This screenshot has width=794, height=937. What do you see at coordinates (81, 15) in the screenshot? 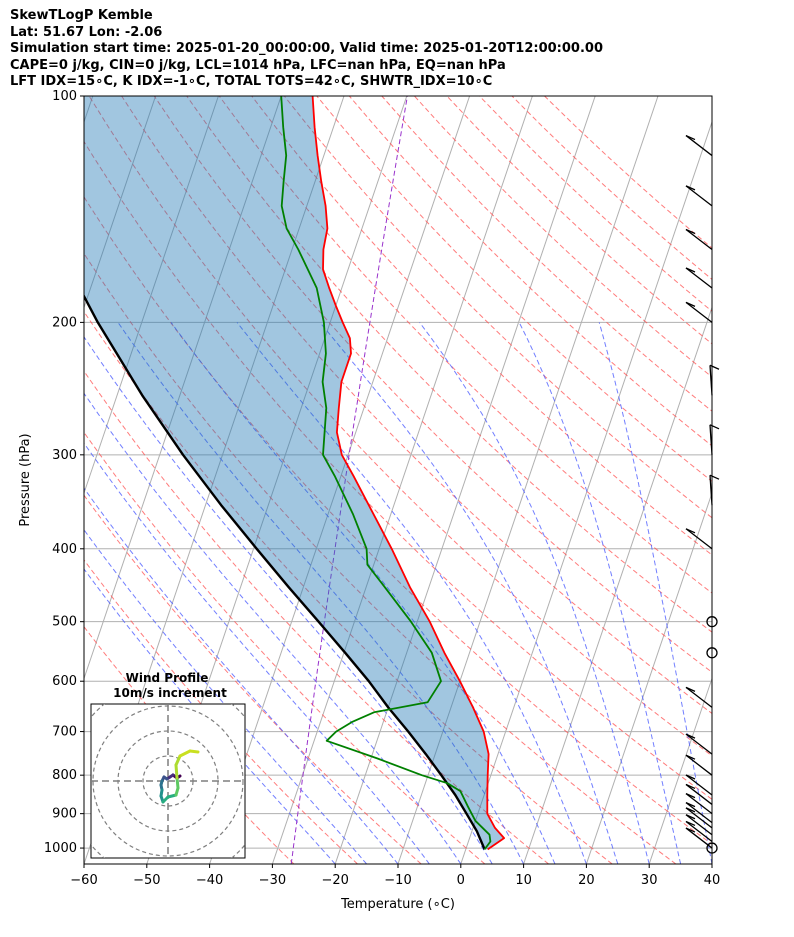
I see `chart-title: SkewTLogP Kemble` at bounding box center [81, 15].